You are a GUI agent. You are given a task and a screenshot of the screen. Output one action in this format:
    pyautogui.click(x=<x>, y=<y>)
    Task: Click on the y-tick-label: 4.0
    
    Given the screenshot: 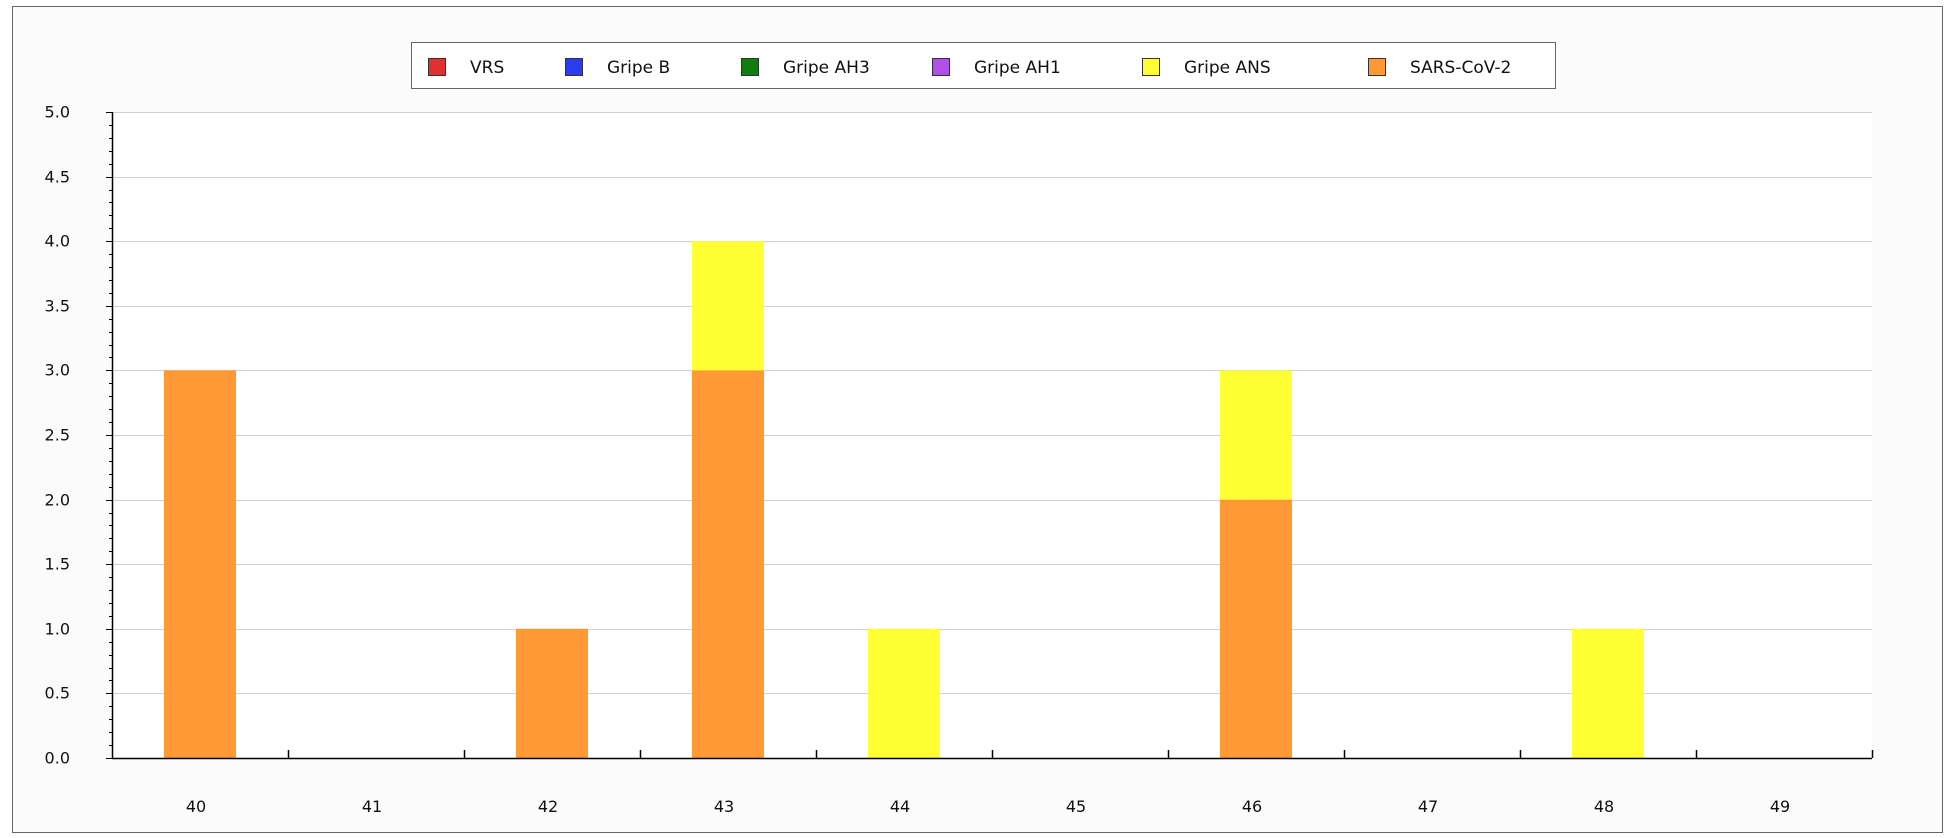 What is the action you would take?
    pyautogui.click(x=57, y=241)
    